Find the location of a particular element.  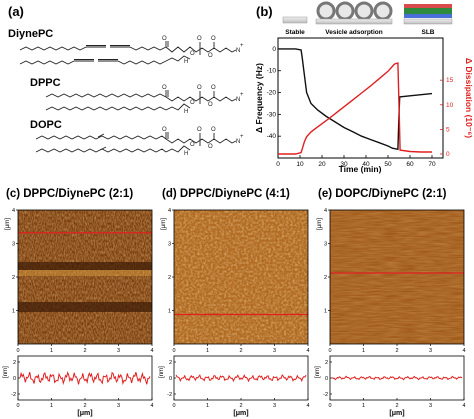

frequency-series-line is located at coordinates (355, 99).